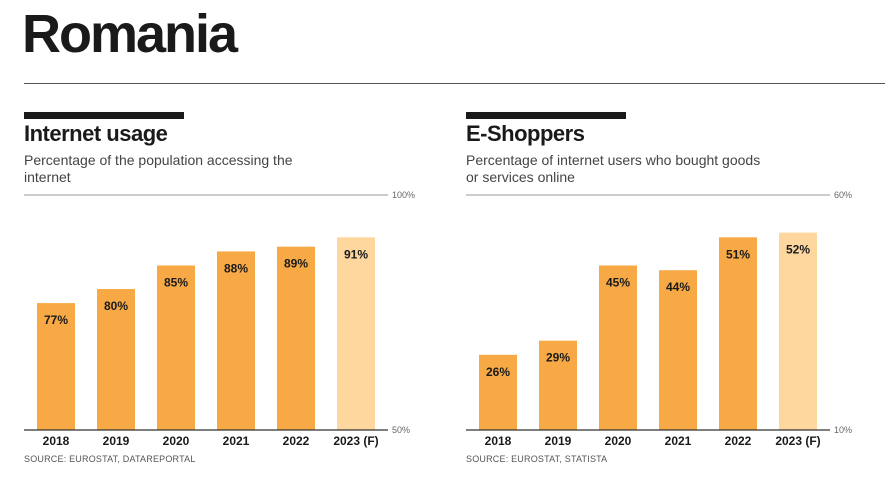 The width and height of the screenshot is (885, 480). Describe the element at coordinates (843, 195) in the screenshot. I see `y-tick-label: 60%` at that location.